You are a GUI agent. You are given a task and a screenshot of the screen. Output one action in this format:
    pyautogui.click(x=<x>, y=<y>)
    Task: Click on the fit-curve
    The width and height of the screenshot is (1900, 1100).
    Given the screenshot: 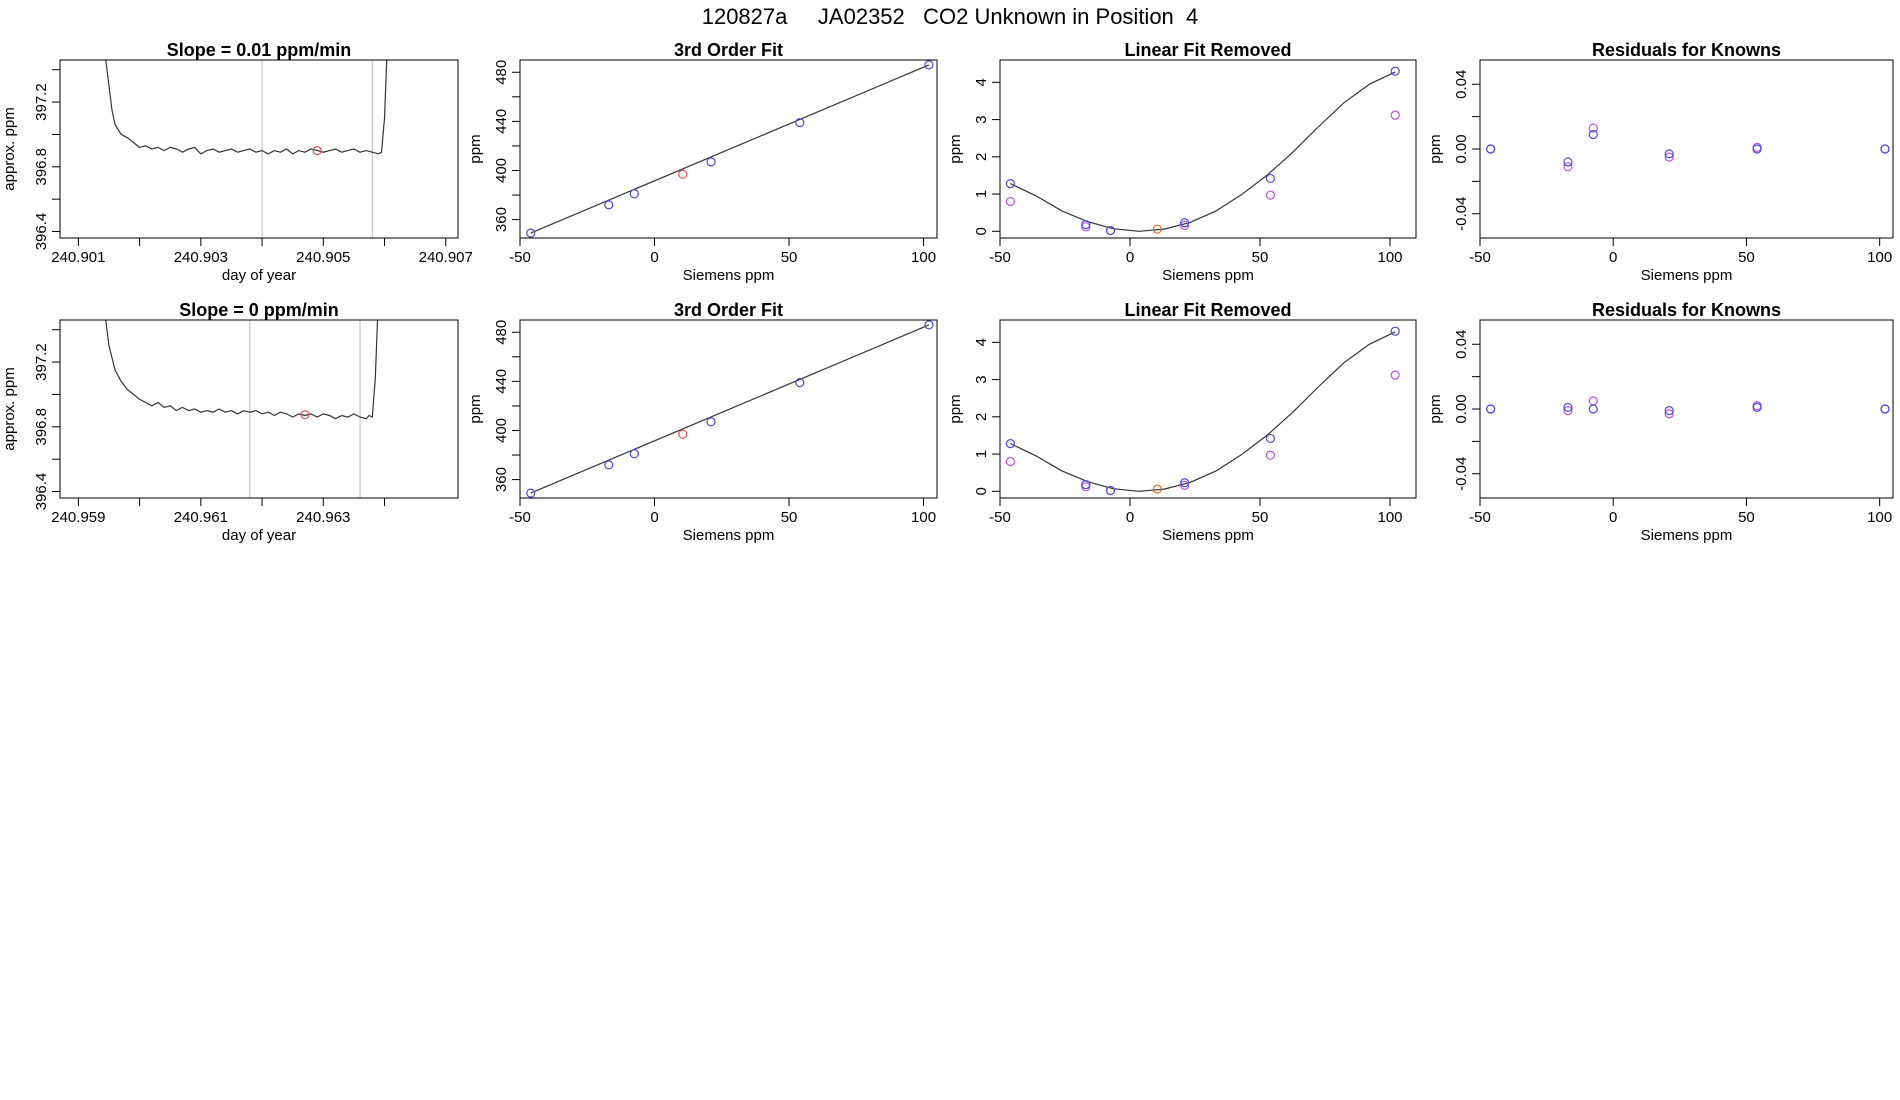 What is the action you would take?
    pyautogui.click(x=1203, y=411)
    